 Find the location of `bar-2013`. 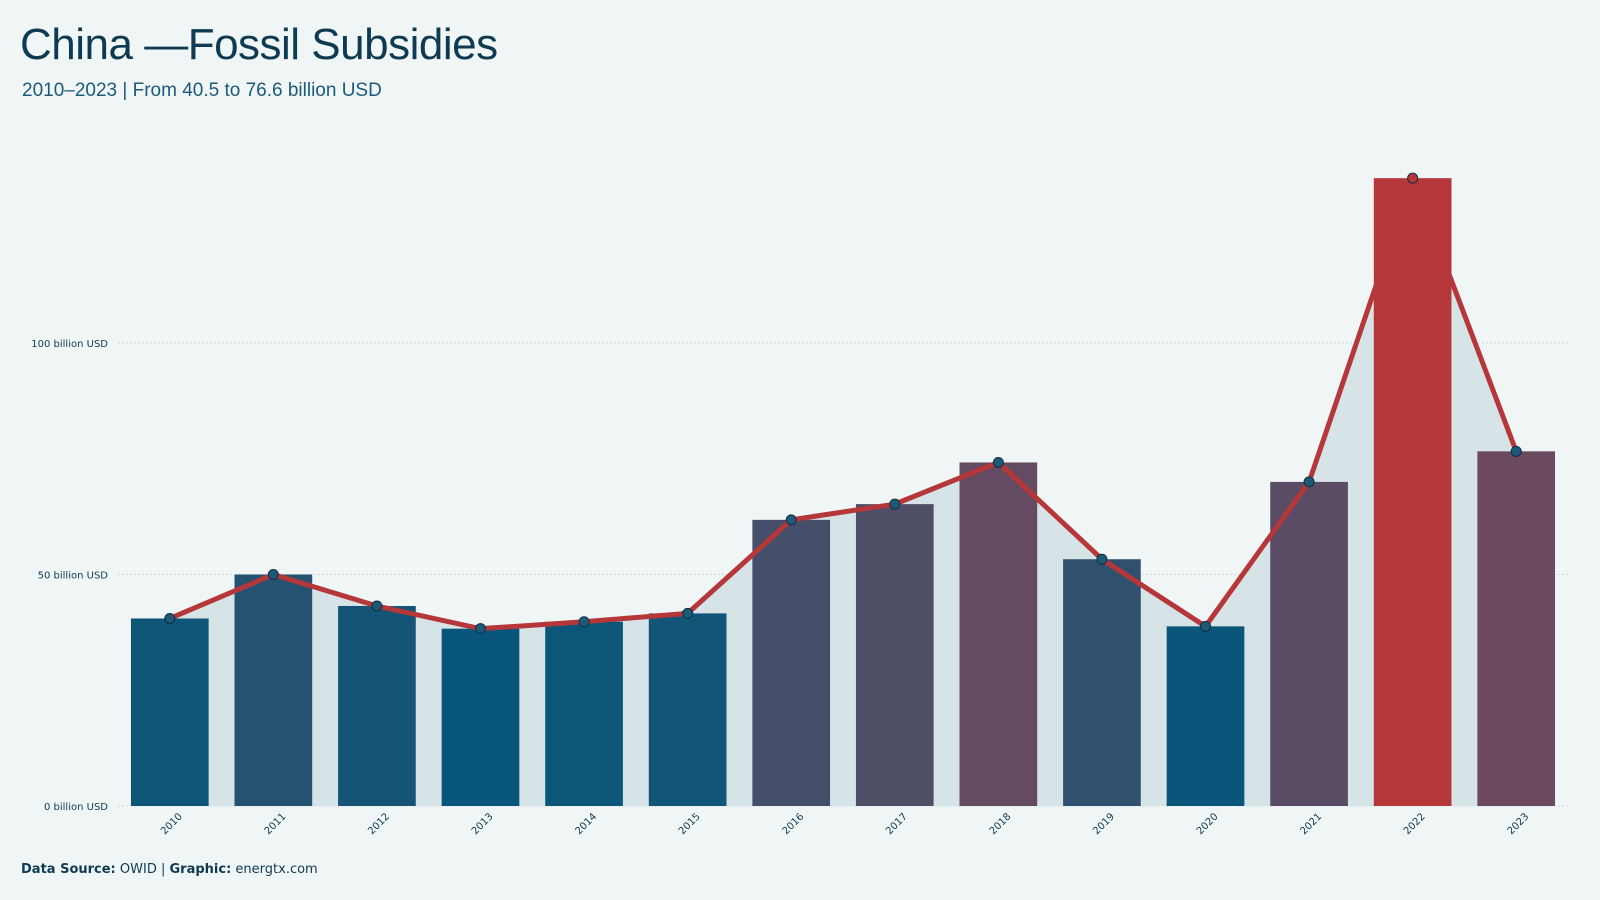

bar-2013 is located at coordinates (480, 717).